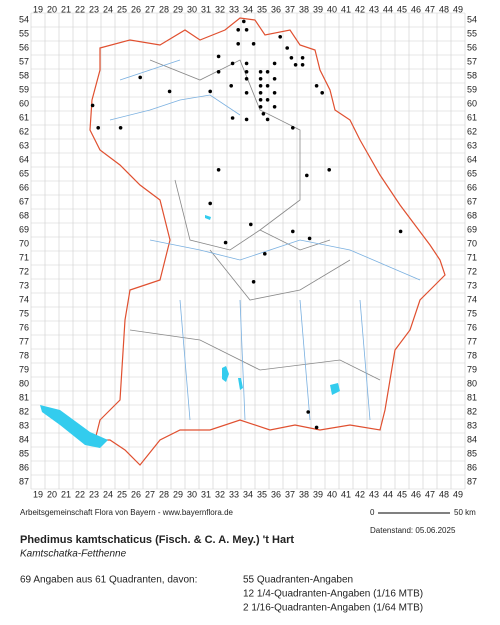 Image resolution: width=500 pixels, height=625 pixels. Describe the element at coordinates (220, 494) in the screenshot. I see `column-label: 32` at that location.